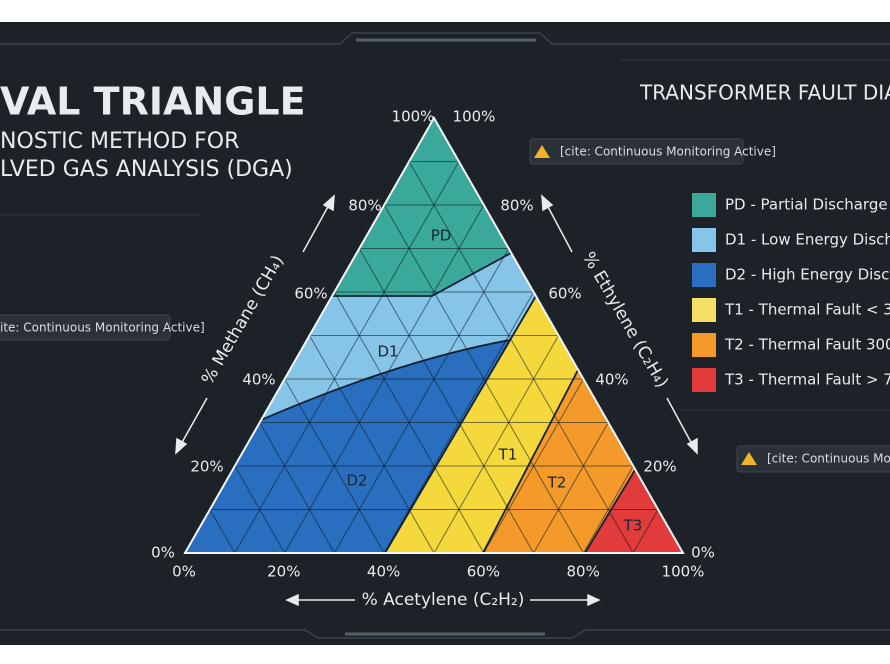 The width and height of the screenshot is (890, 664). I want to click on bottom-tick-label: 20%, so click(283, 572).